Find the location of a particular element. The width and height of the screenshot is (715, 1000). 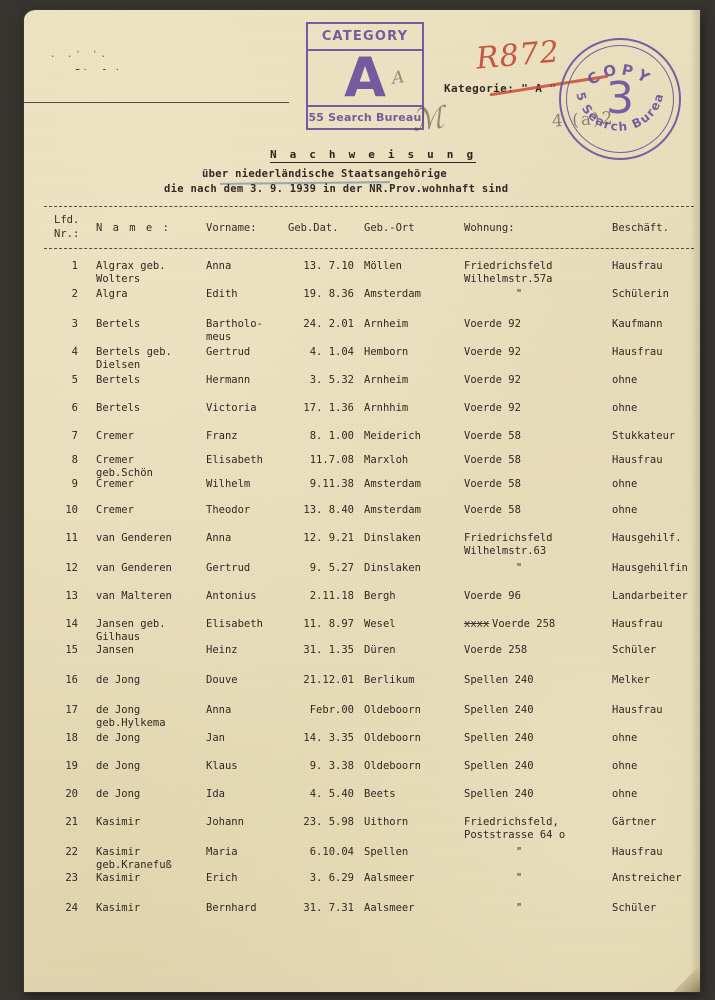

table-row: 20 de Jong Ida 4. 5.40 Beets Spellen 240 ohne is located at coordinates (362, 795).